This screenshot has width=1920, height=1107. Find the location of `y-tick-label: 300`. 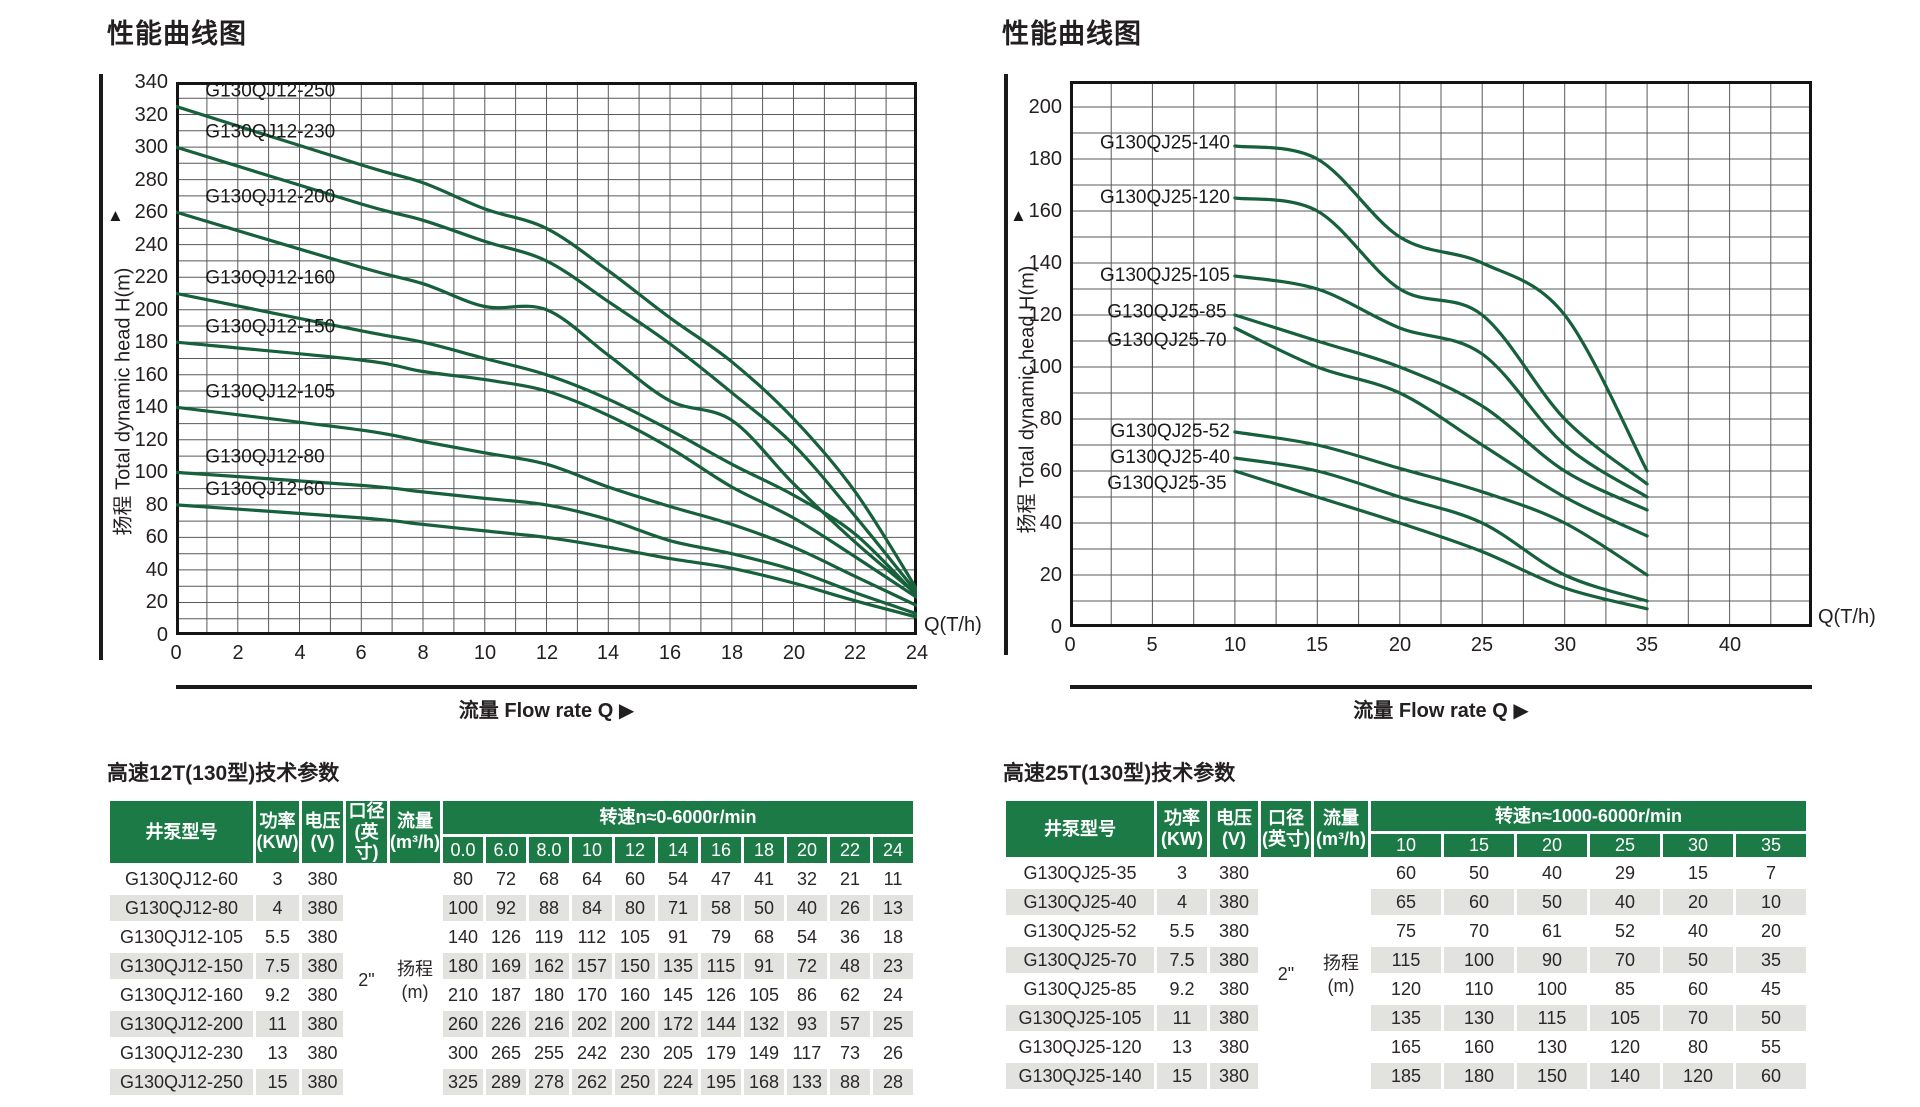

y-tick-label: 300 is located at coordinates (151, 147).